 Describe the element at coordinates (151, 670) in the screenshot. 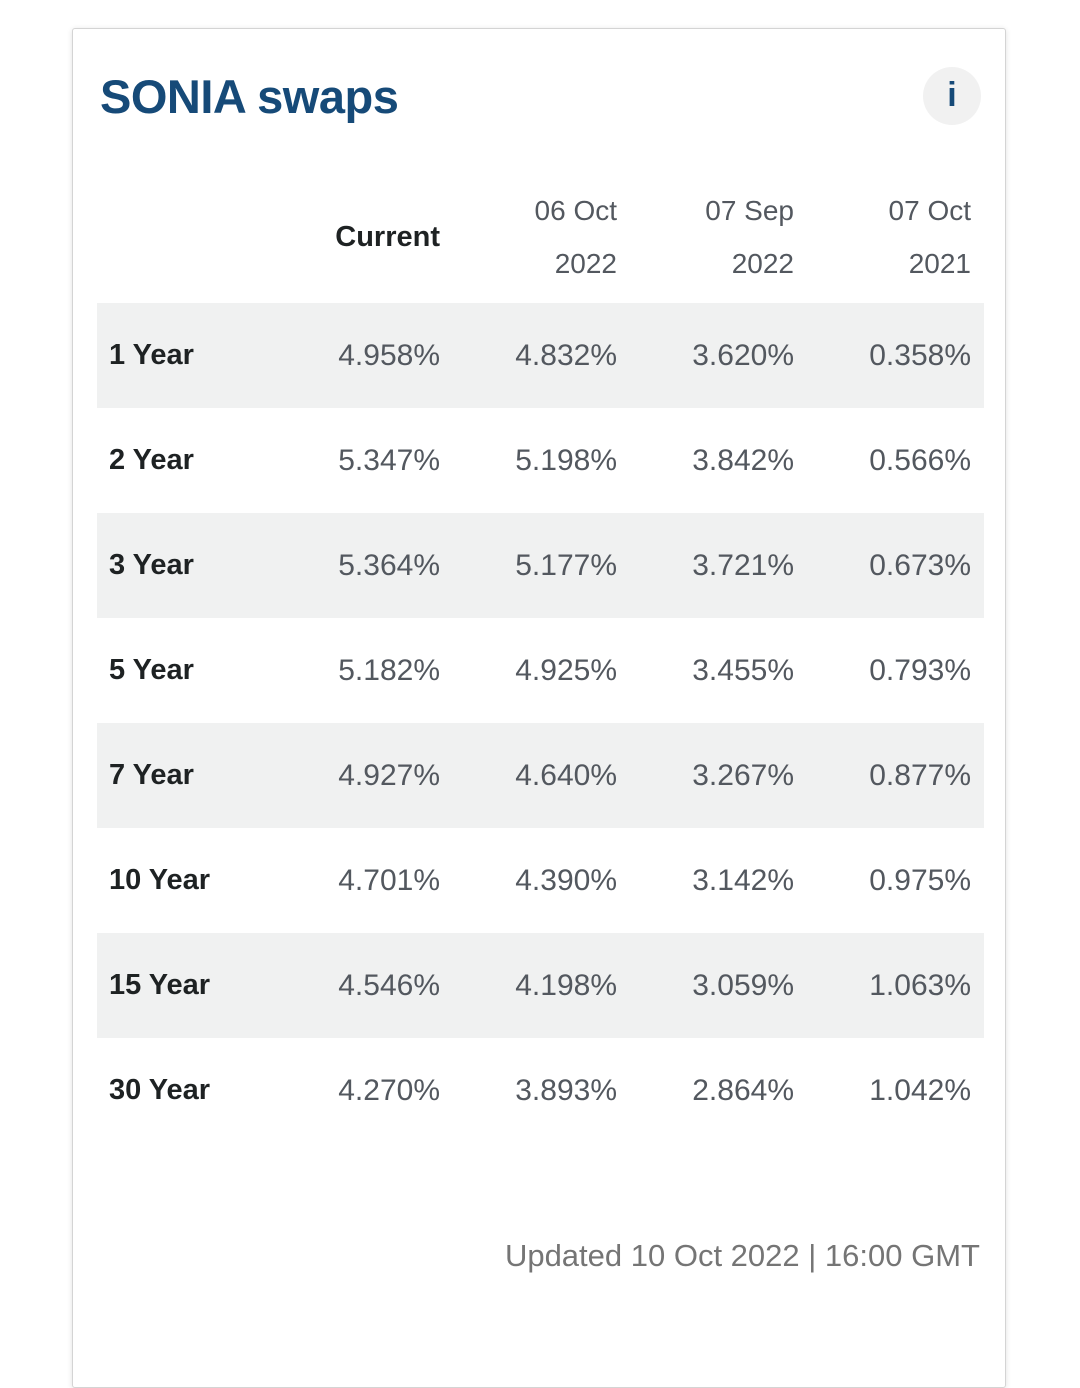

I see `row-label: 5 Year` at that location.